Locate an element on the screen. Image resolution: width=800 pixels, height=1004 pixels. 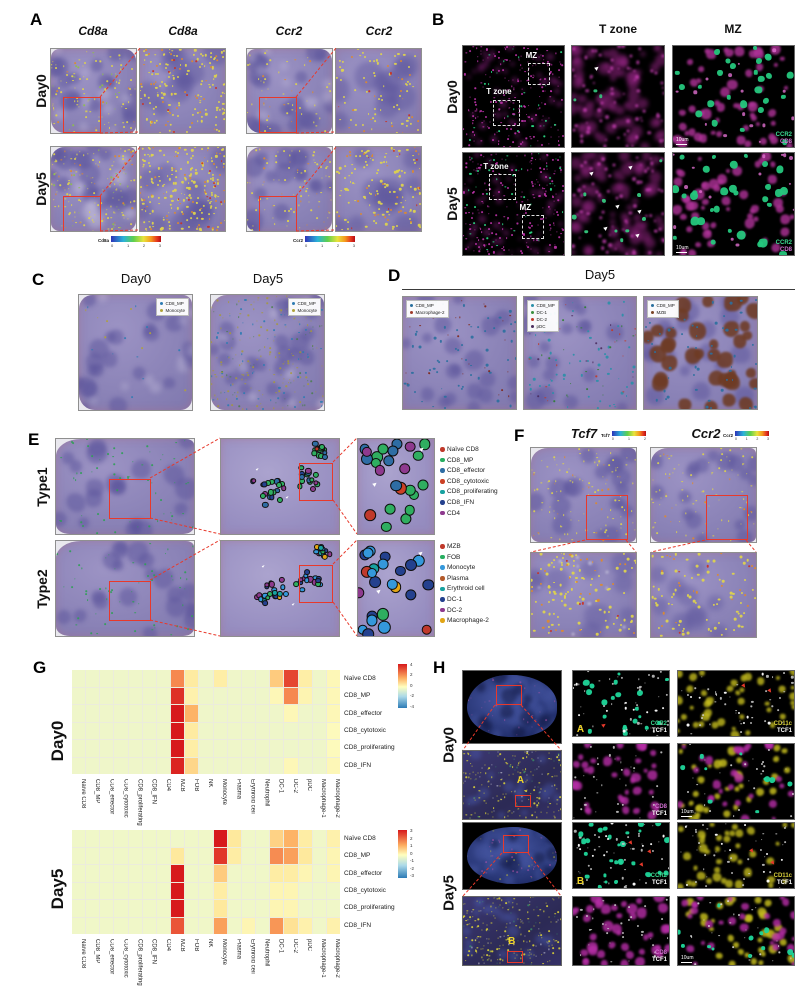
heatmap-col-label: FOB is located at coordinates (195, 945).